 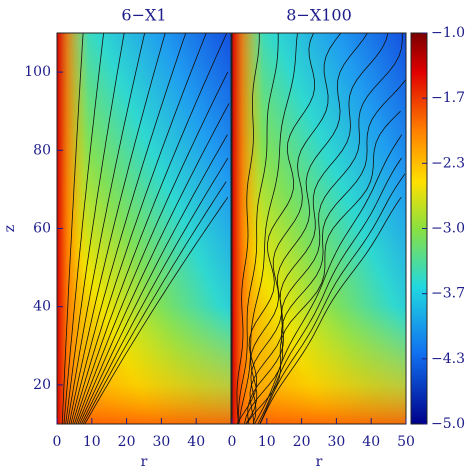 What do you see at coordinates (448, 163) in the screenshot?
I see `colorbar-tick-label: −2.3` at bounding box center [448, 163].